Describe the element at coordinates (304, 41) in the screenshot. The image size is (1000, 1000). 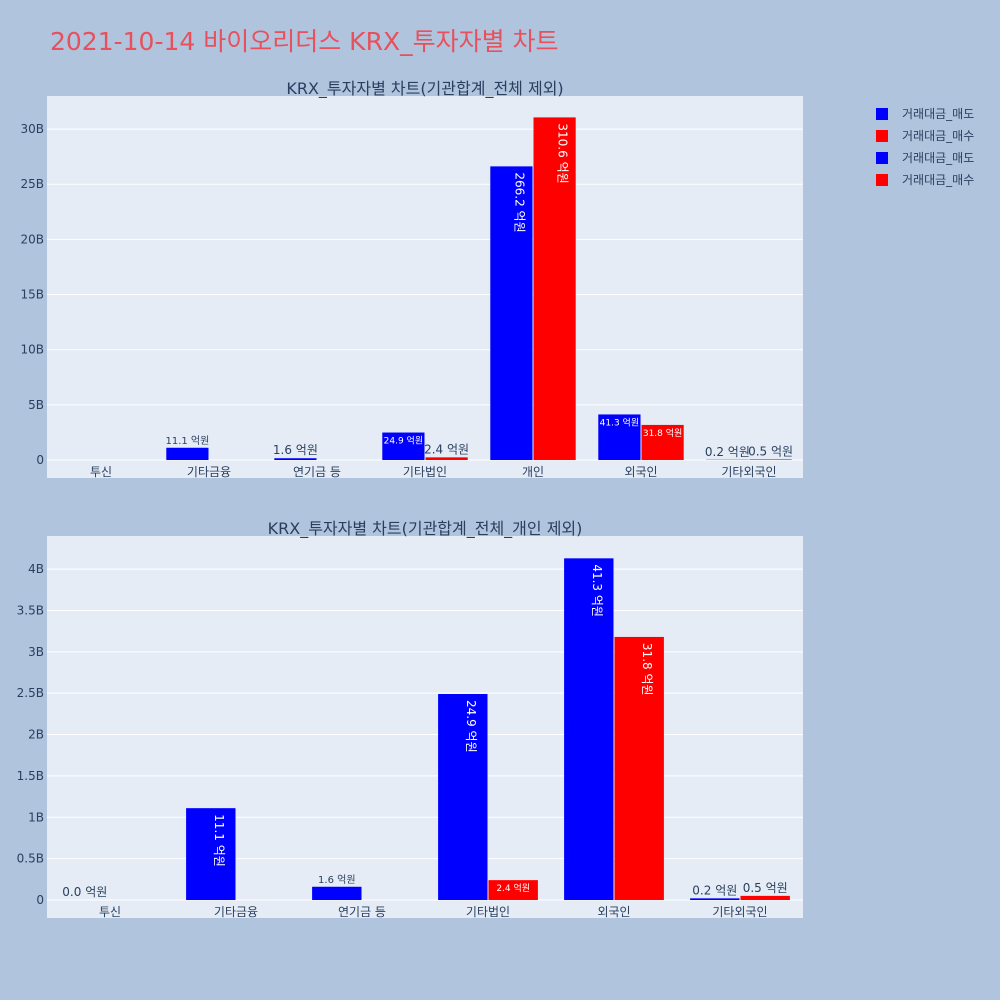
I see `page-title: 2021-10-14 바이오리더스 KRX_투자자별 차트` at that location.